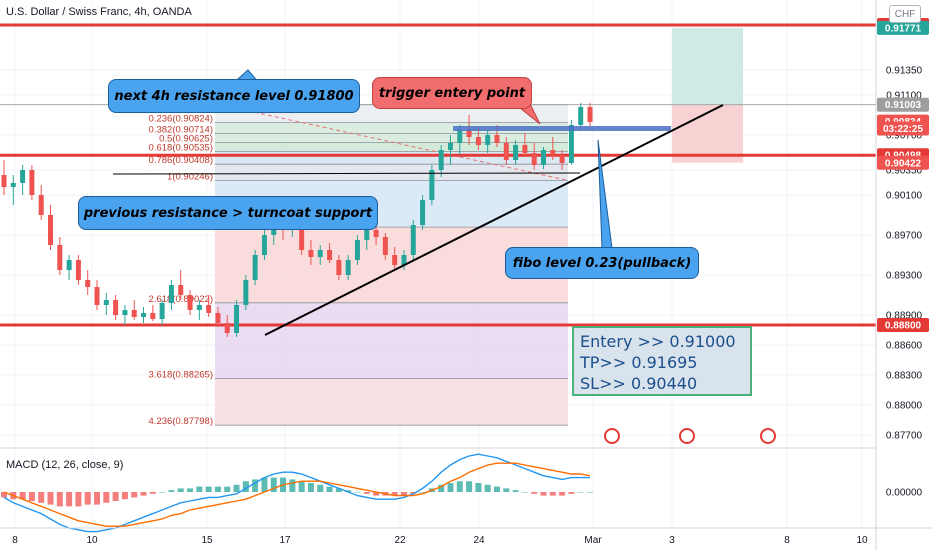 Image resolution: width=932 pixels, height=550 pixels. What do you see at coordinates (181, 375) in the screenshot?
I see `fib-label: 3.618(0.88265)` at bounding box center [181, 375].